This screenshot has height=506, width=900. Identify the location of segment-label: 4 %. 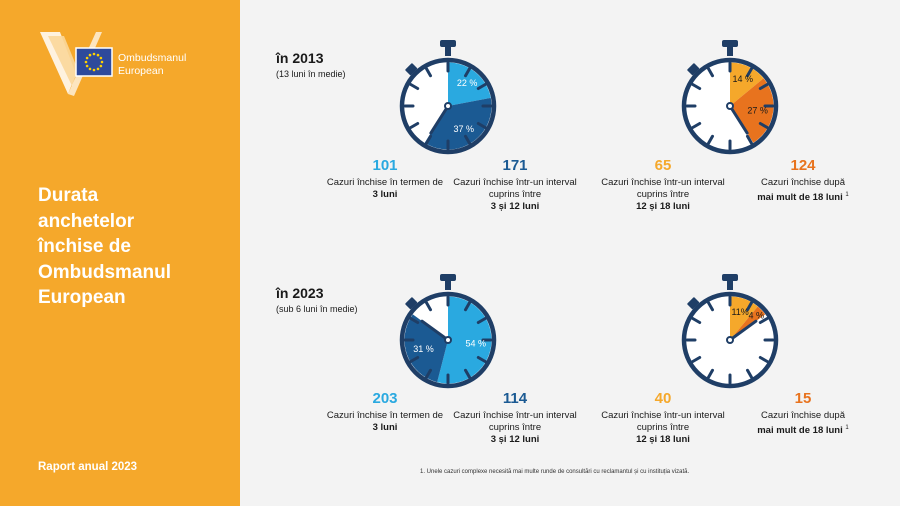
(756, 315).